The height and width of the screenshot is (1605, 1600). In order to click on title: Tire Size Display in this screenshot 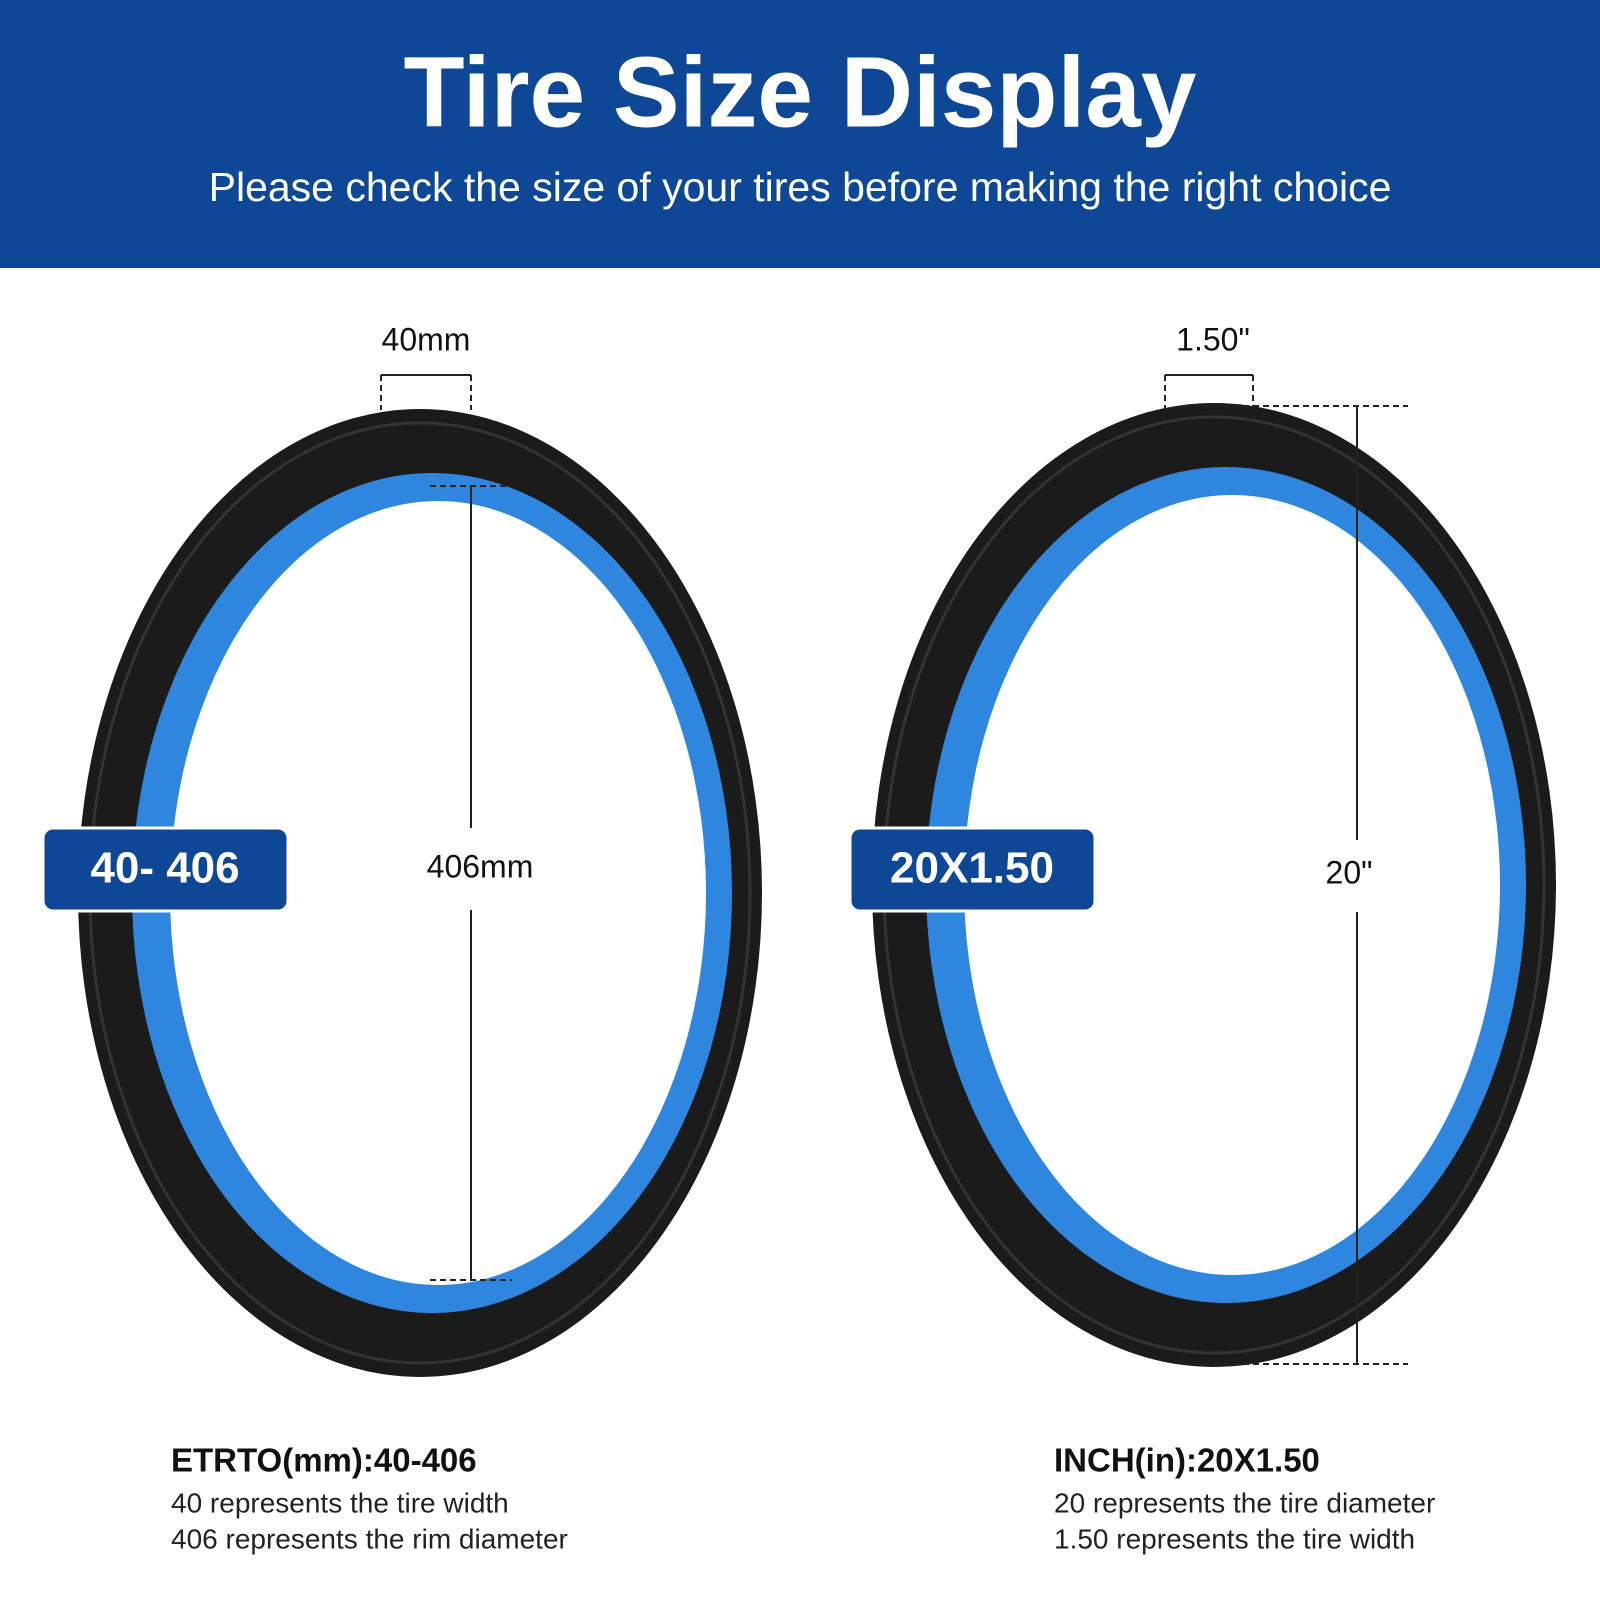, I will do `click(800, 92)`.